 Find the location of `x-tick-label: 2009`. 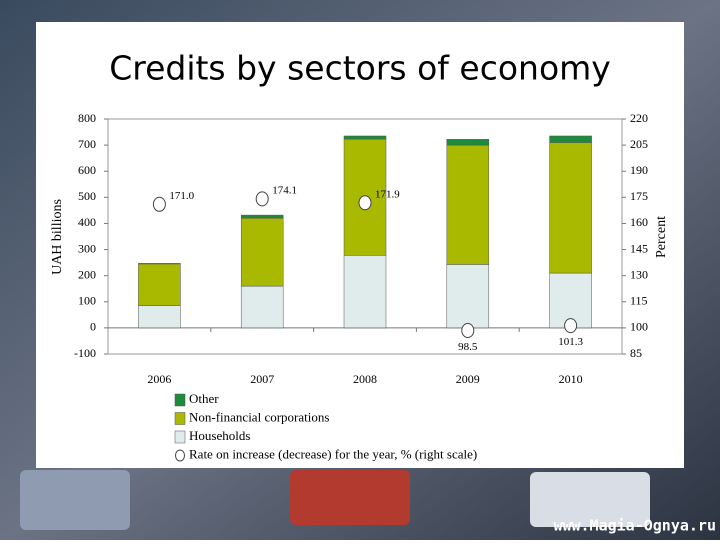

x-tick-label: 2009 is located at coordinates (468, 379).